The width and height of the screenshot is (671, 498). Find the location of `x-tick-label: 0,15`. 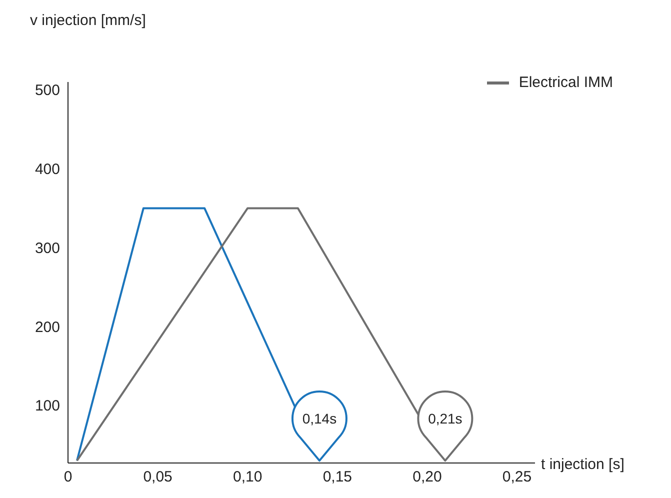

x-tick-label: 0,15 is located at coordinates (337, 477).